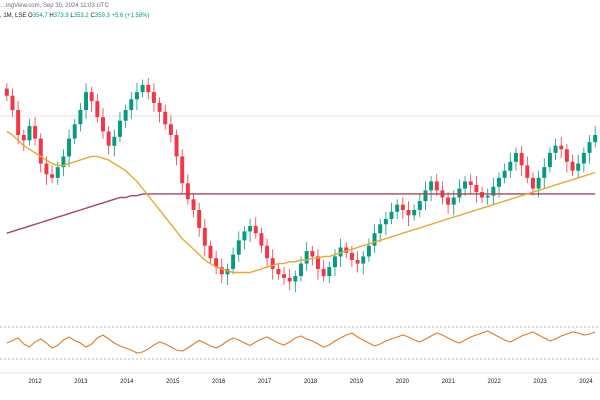 The width and height of the screenshot is (600, 400). What do you see at coordinates (81, 382) in the screenshot?
I see `x-tick-label: 2013` at bounding box center [81, 382].